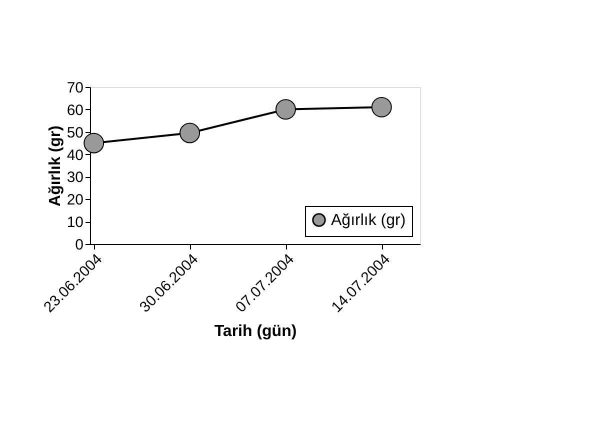  Describe the element at coordinates (79, 245) in the screenshot. I see `y-tick-label: 0` at that location.